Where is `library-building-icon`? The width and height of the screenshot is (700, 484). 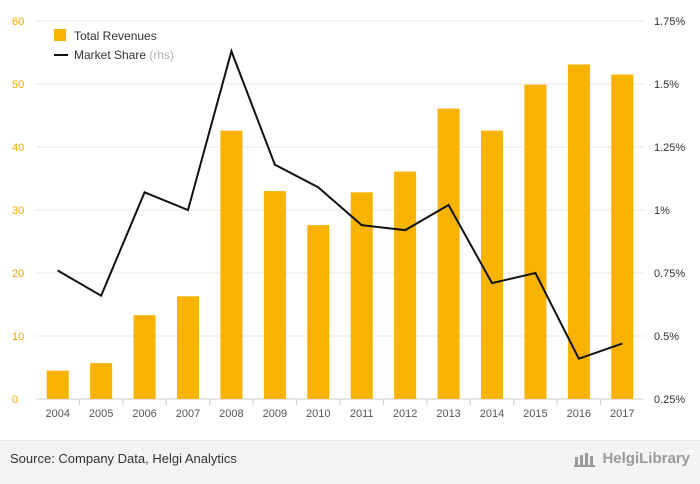 library-building-icon is located at coordinates (585, 459).